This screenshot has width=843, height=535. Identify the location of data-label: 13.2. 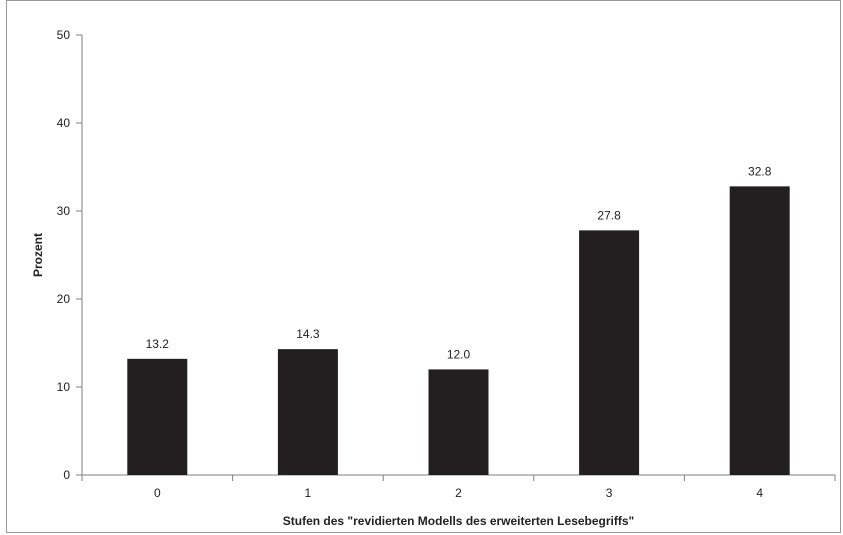
(158, 344).